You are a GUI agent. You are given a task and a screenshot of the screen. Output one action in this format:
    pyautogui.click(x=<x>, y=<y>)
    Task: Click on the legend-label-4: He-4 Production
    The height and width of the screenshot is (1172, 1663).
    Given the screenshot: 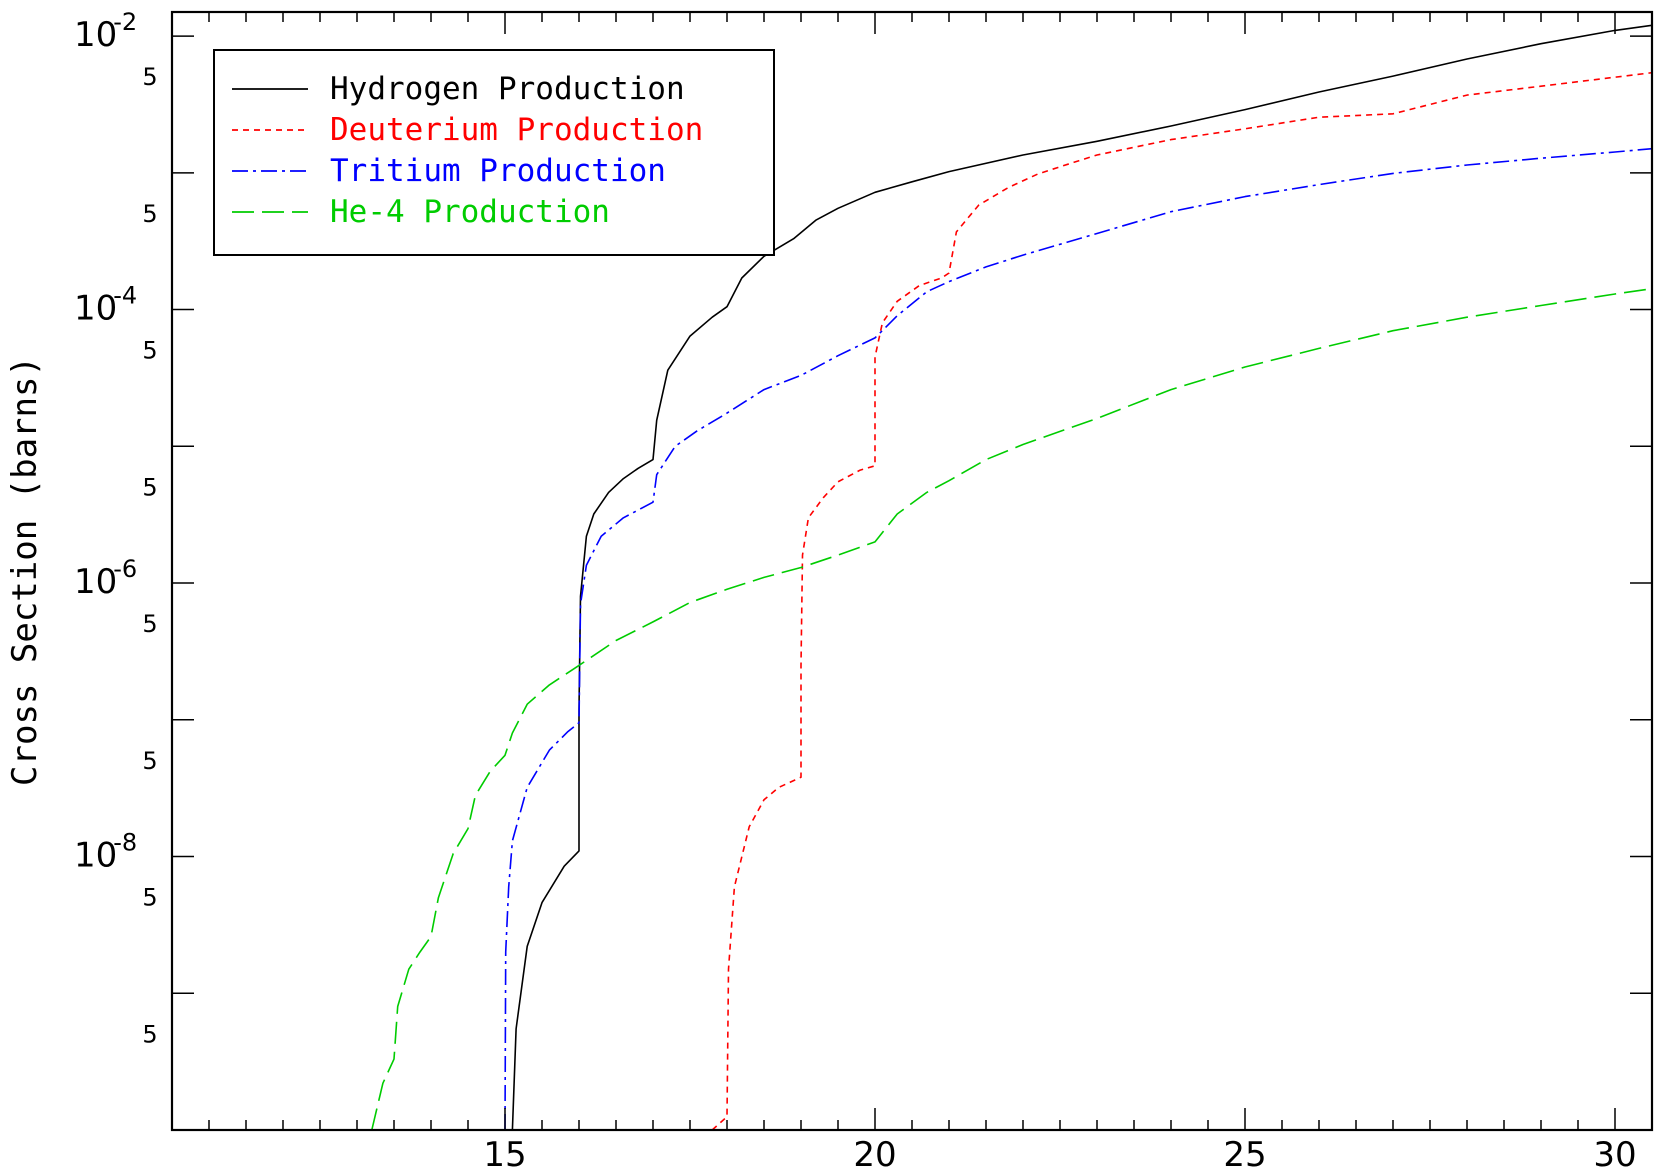 What is the action you would take?
    pyautogui.click(x=470, y=212)
    